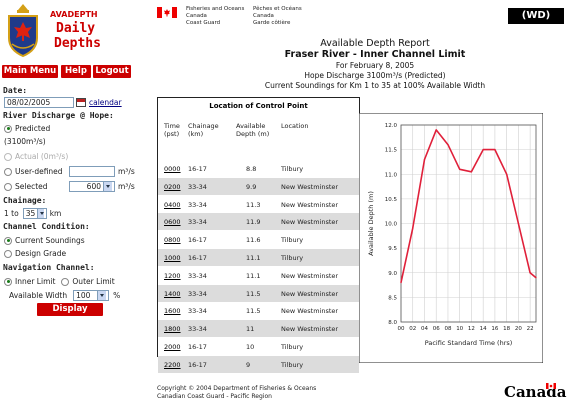  What do you see at coordinates (172, 329) in the screenshot?
I see `time-link: 1800` at bounding box center [172, 329].